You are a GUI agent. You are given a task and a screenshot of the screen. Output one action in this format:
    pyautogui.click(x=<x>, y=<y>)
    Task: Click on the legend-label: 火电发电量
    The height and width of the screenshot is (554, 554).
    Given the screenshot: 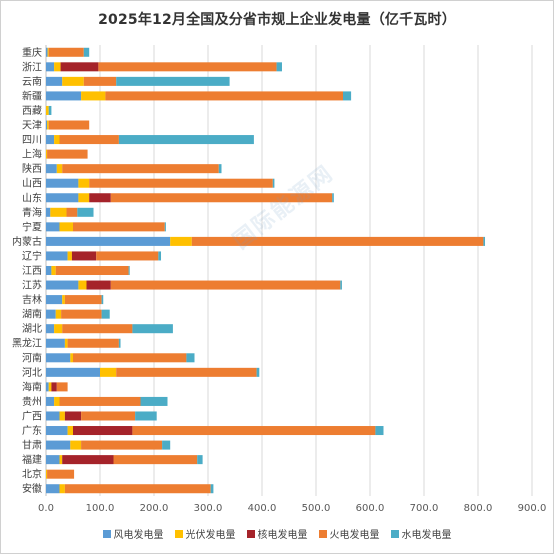 What is the action you would take?
    pyautogui.click(x=354, y=535)
    